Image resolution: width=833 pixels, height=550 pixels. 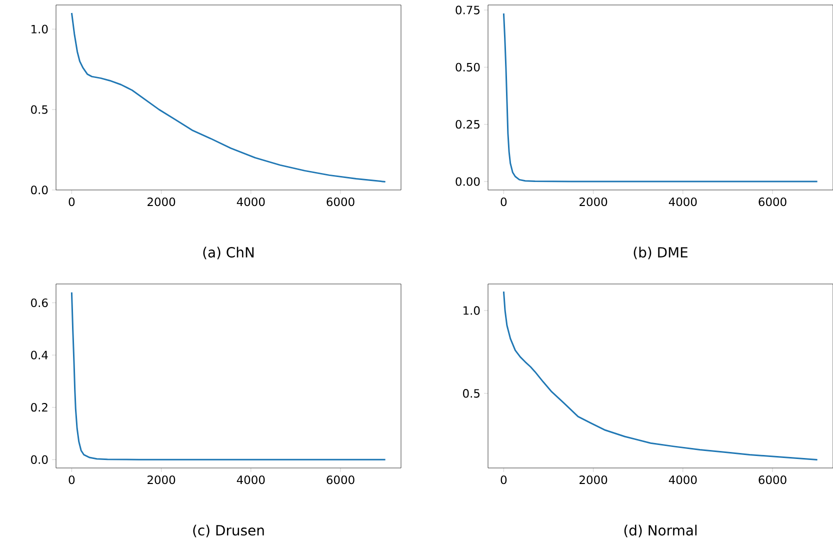 What do you see at coordinates (39, 355) in the screenshot?
I see `y-tick-label: 0.4` at bounding box center [39, 355].